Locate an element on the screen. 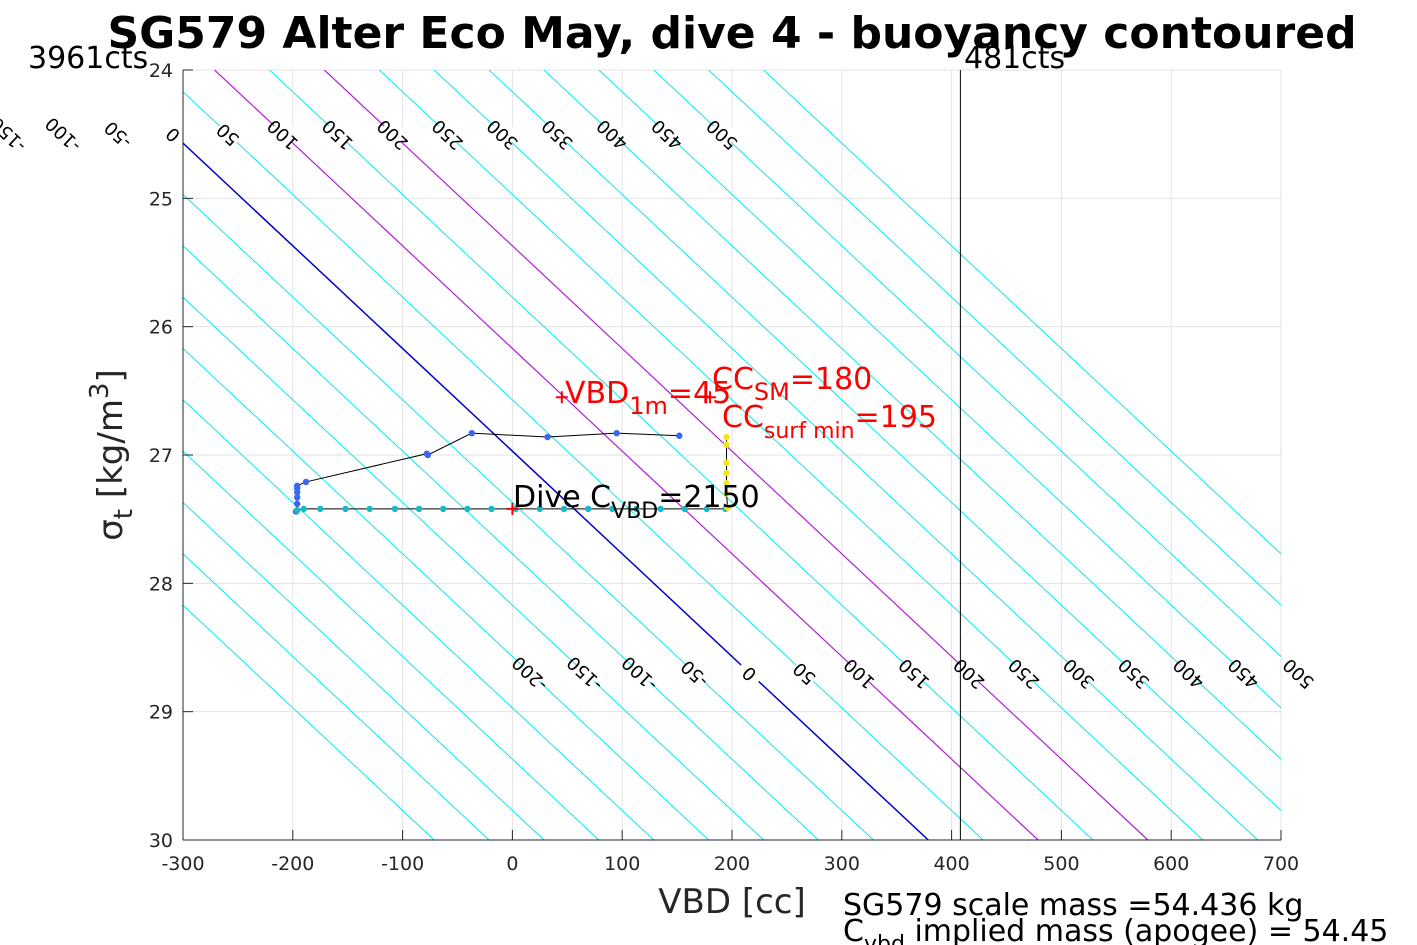 This screenshot has width=1417, height=945. x-tick-label-8: 500 is located at coordinates (1061, 864).